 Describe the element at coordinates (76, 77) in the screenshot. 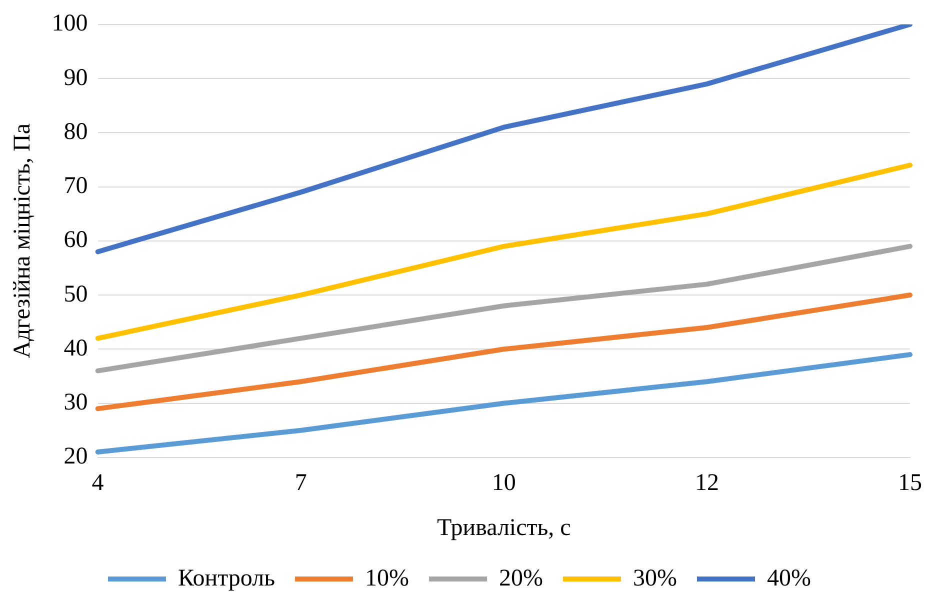

I see `y-tick-label: 90` at that location.